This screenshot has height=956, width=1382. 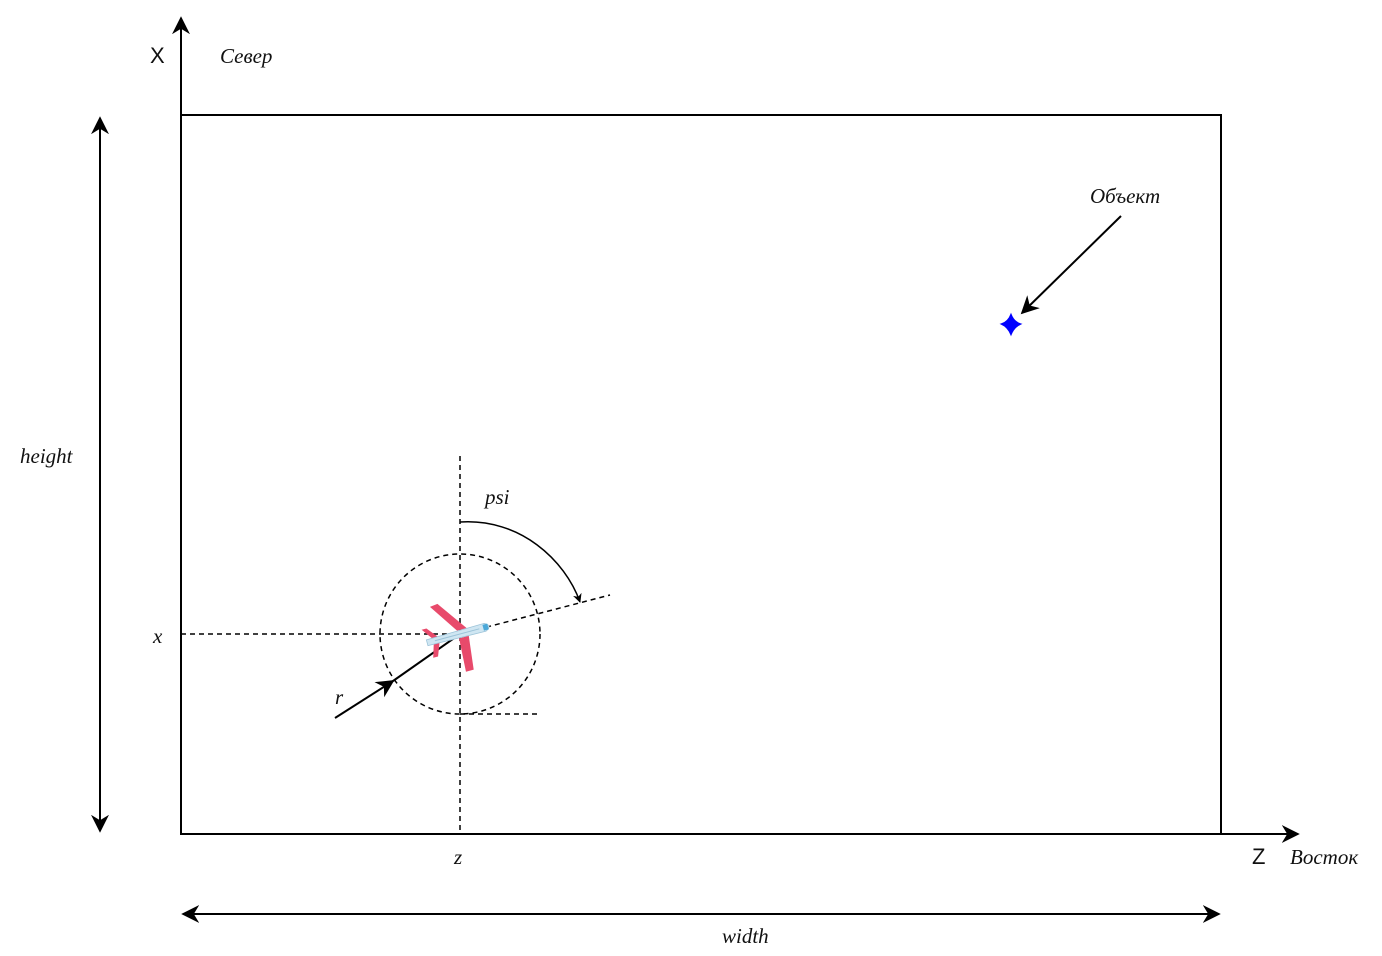 What do you see at coordinates (364, 699) in the screenshot?
I see `r-radius-arrow` at bounding box center [364, 699].